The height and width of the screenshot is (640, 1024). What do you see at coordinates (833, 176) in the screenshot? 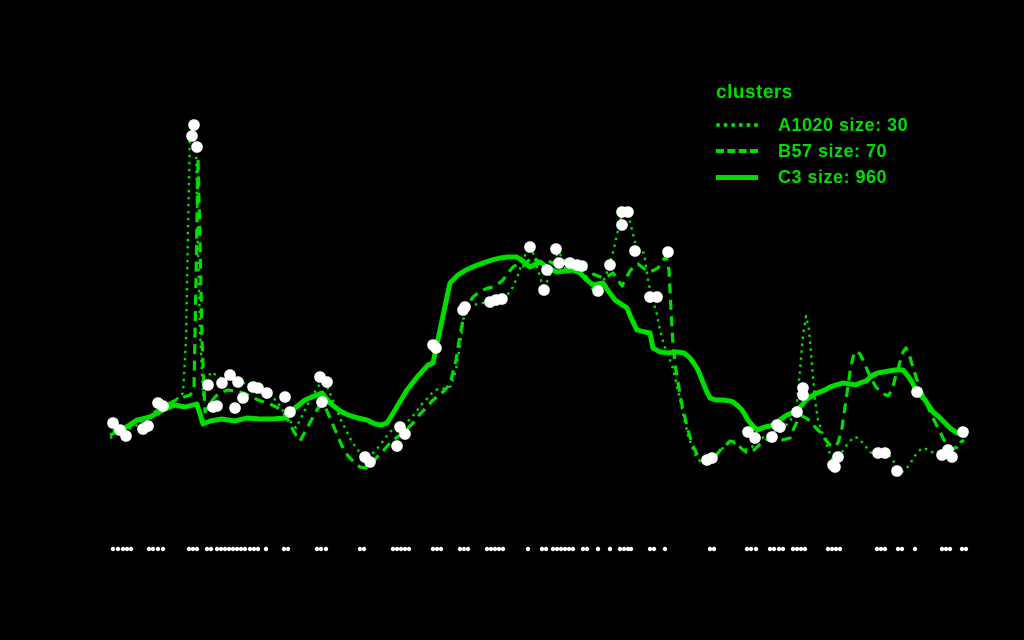
I see `legend-label-c3: C3 size: 960` at bounding box center [833, 176].